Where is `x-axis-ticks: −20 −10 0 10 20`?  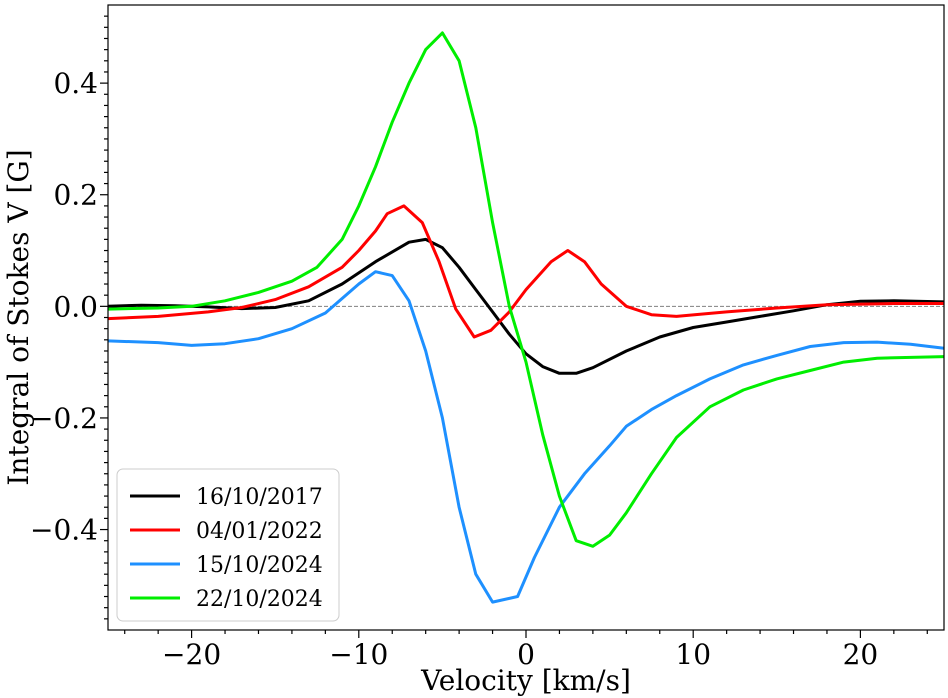 x-axis-ticks: −20 −10 0 10 20 is located at coordinates (526, 650).